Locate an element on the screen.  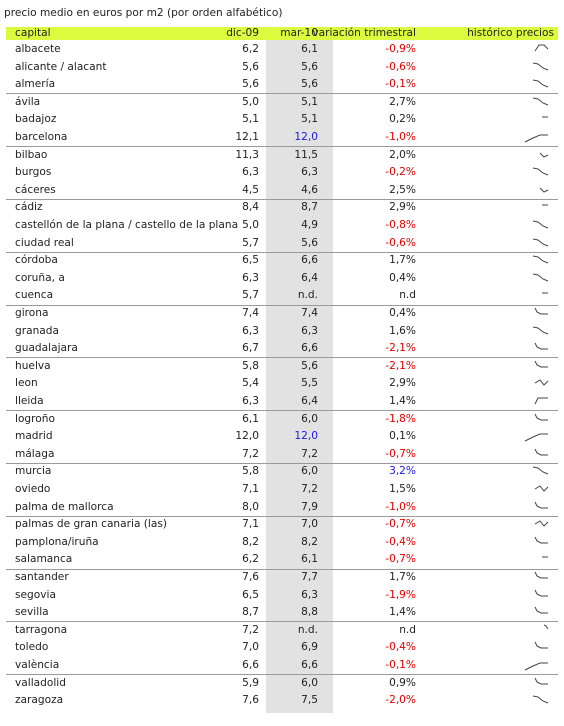
table-row: bilbao 11,3 11,5 2,0% is located at coordinates (282, 156).